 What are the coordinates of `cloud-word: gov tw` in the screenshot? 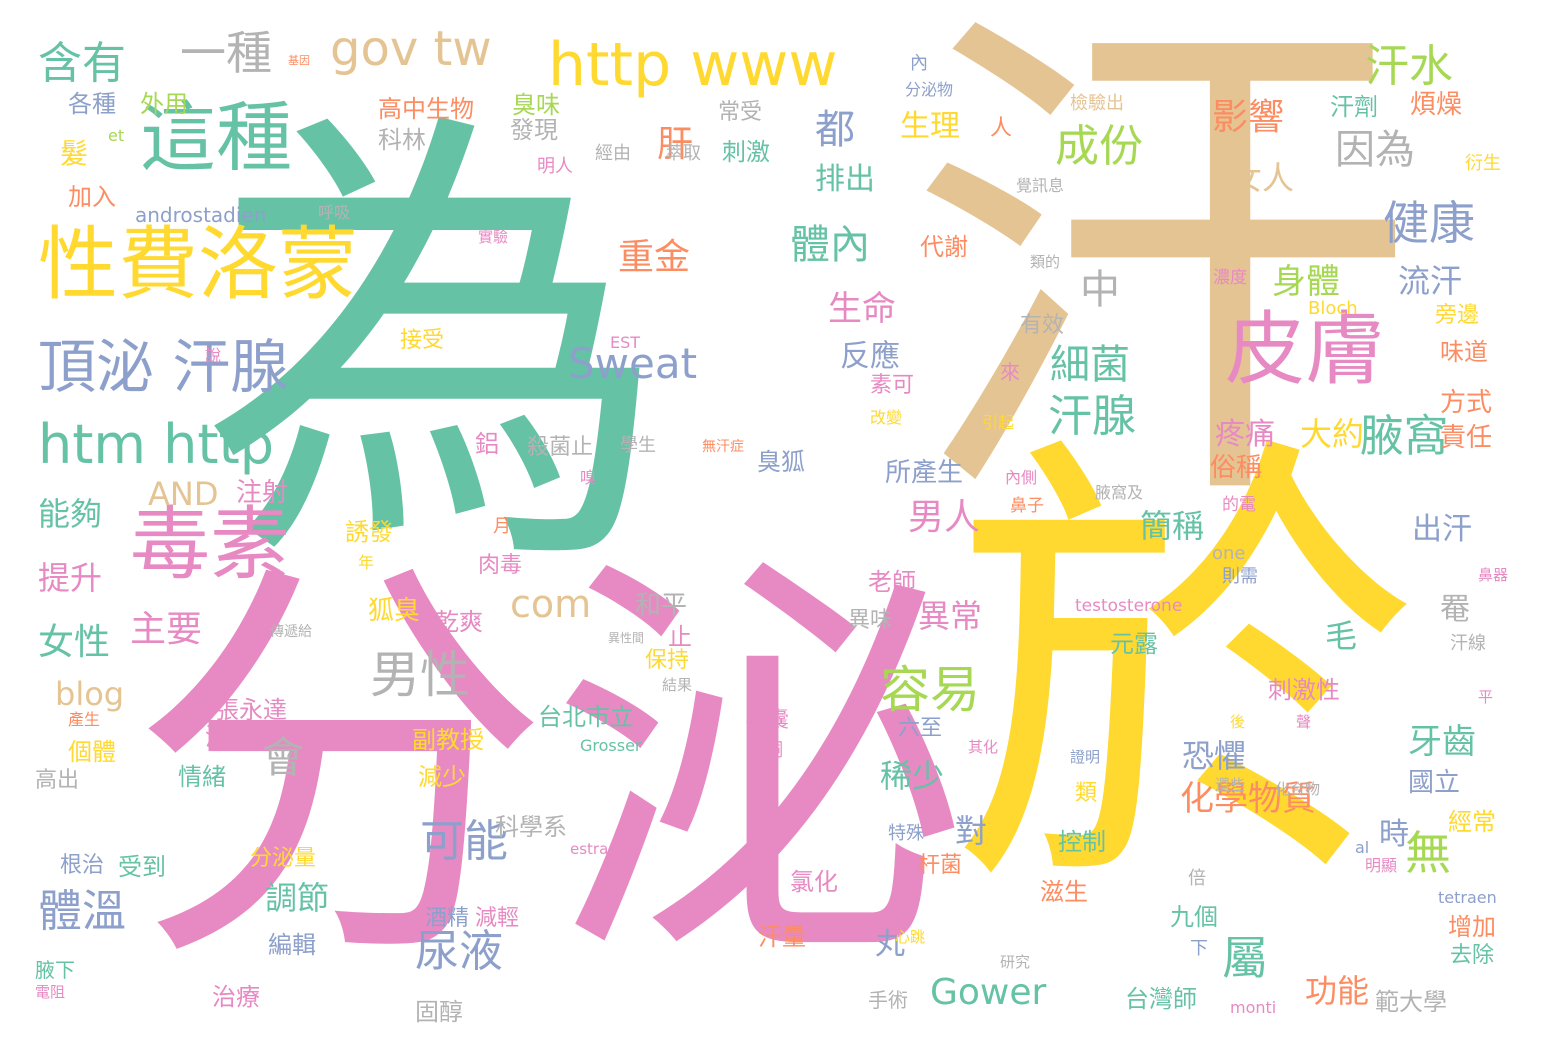 It's located at (411, 49).